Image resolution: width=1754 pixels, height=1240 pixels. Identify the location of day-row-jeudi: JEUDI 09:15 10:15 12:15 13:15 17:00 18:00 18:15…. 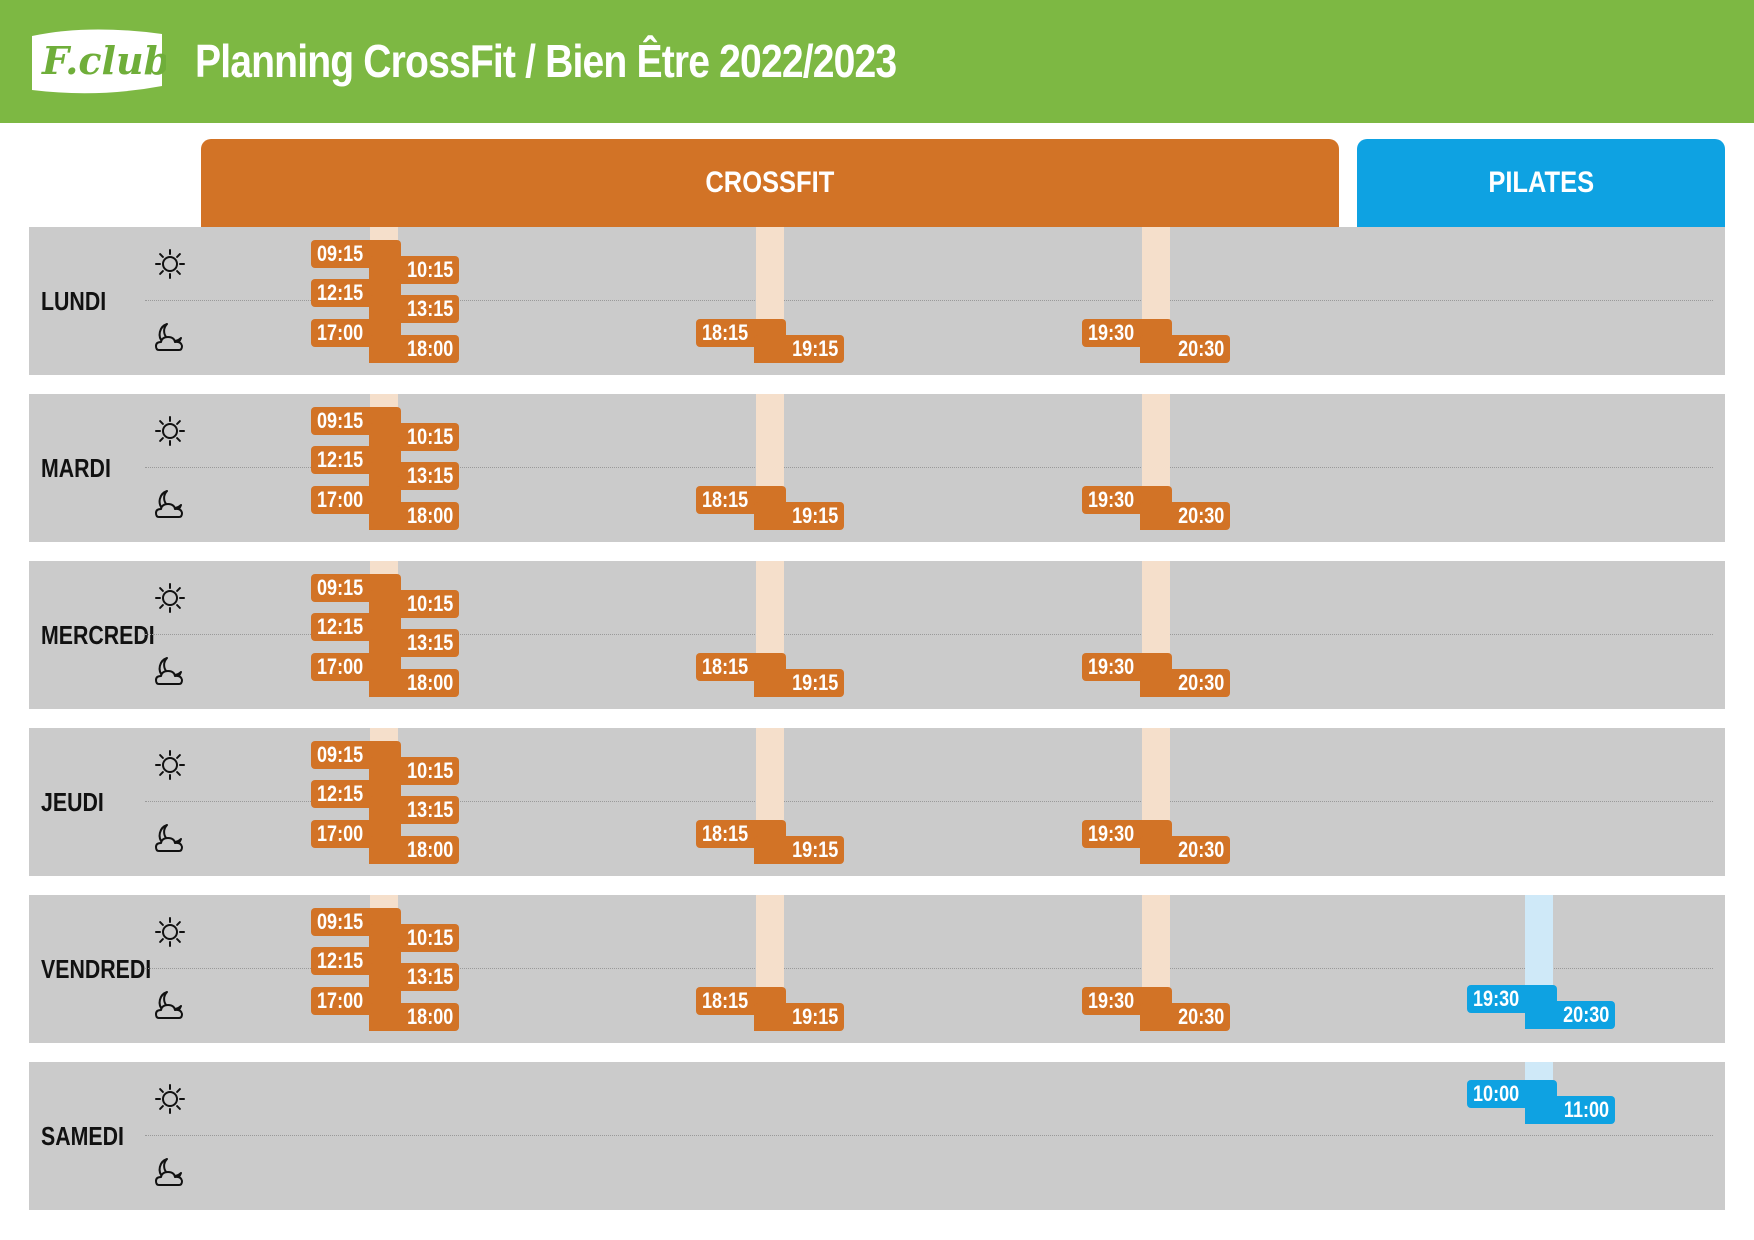
(877, 802).